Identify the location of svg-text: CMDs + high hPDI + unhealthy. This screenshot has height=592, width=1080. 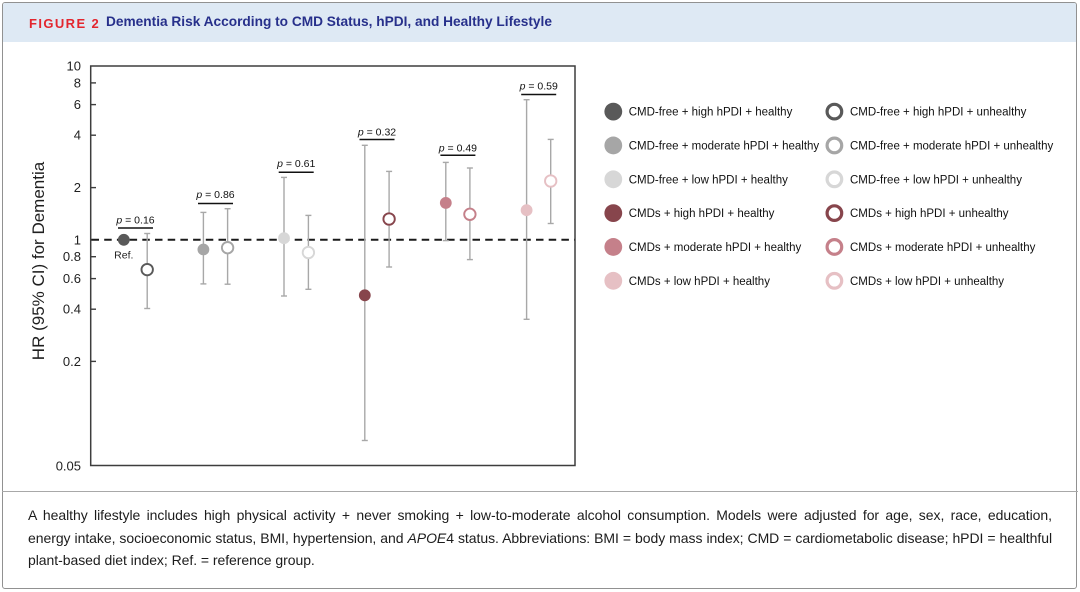
(929, 214).